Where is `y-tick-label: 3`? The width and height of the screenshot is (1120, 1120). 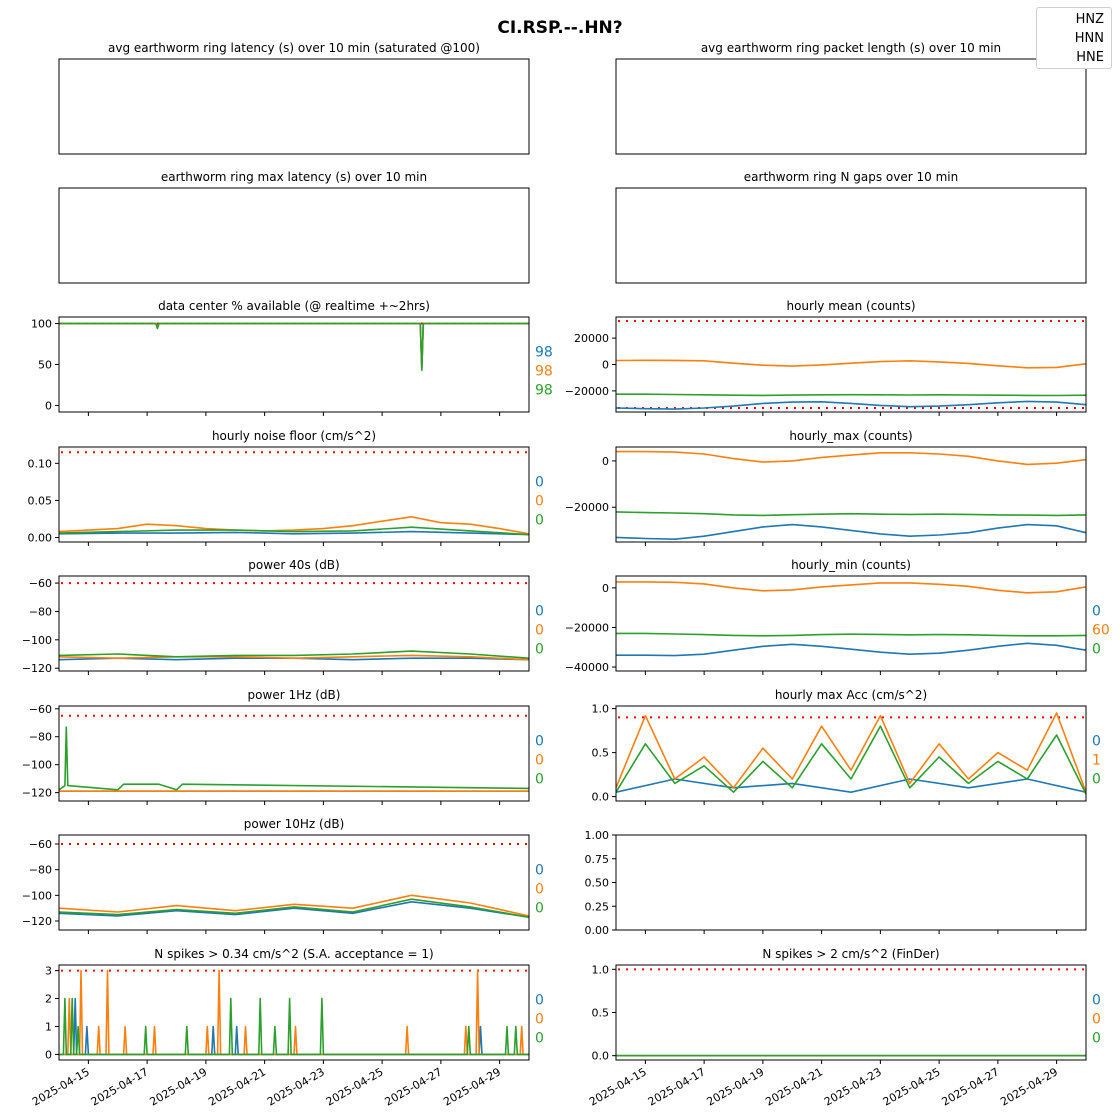 y-tick-label: 3 is located at coordinates (48, 971).